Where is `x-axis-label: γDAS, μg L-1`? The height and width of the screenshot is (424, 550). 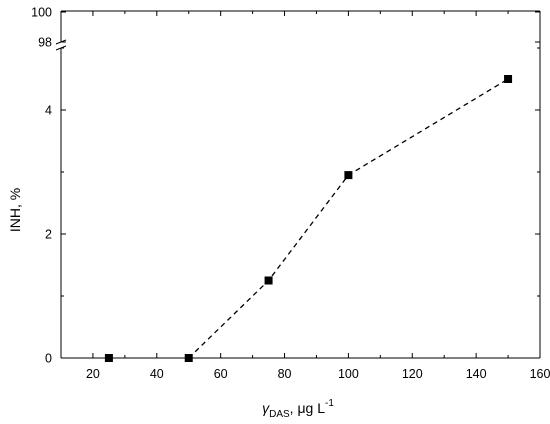 x-axis-label: γDAS, μg L-1 is located at coordinates (298, 409).